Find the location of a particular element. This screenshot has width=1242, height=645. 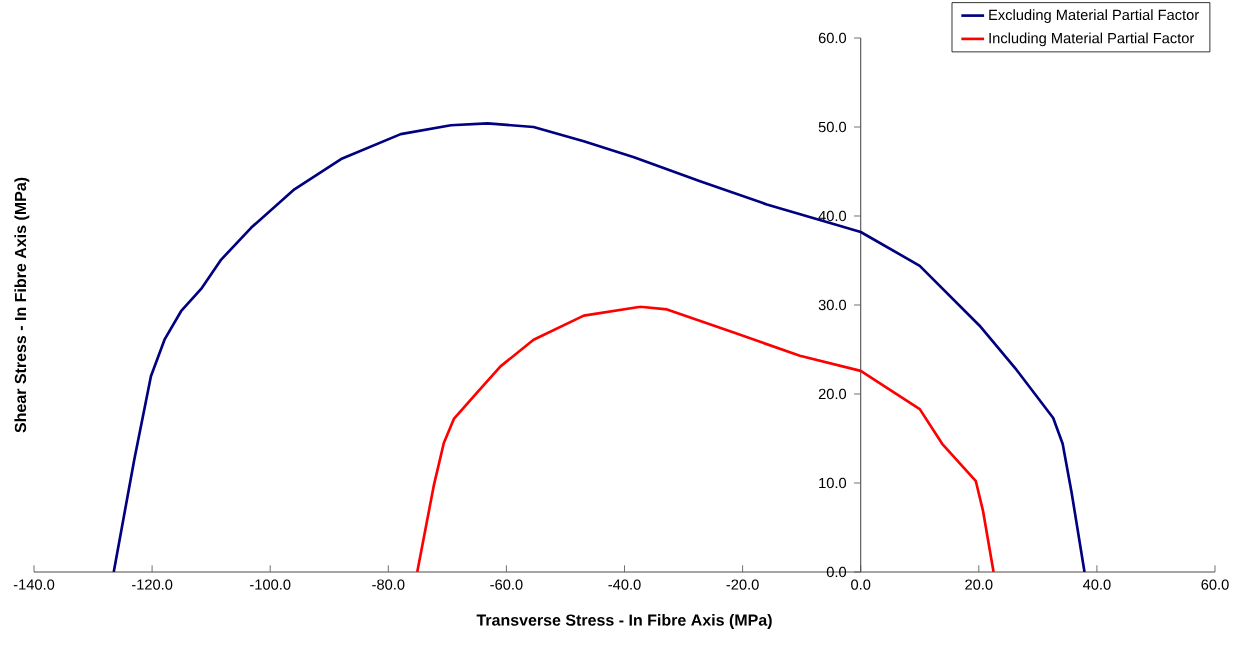

x-tick-label: -100.0 is located at coordinates (270, 584).